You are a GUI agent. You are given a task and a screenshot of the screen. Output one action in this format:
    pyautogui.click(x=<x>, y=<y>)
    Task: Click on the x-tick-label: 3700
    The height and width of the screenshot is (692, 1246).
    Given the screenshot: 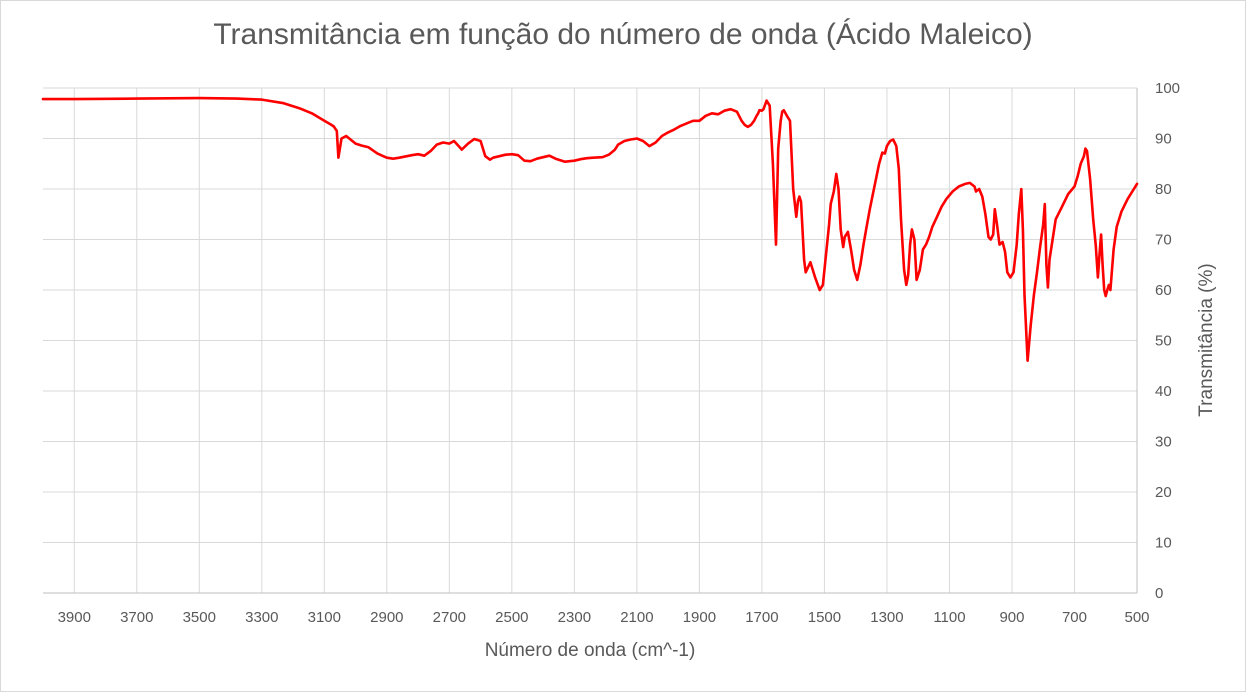 What is the action you would take?
    pyautogui.click(x=136, y=617)
    